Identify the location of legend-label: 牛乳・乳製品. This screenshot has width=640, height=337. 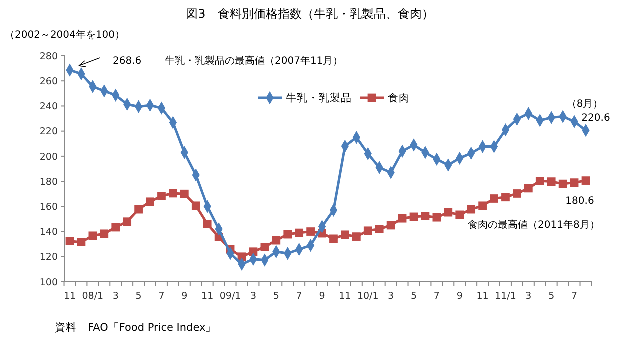
(319, 98).